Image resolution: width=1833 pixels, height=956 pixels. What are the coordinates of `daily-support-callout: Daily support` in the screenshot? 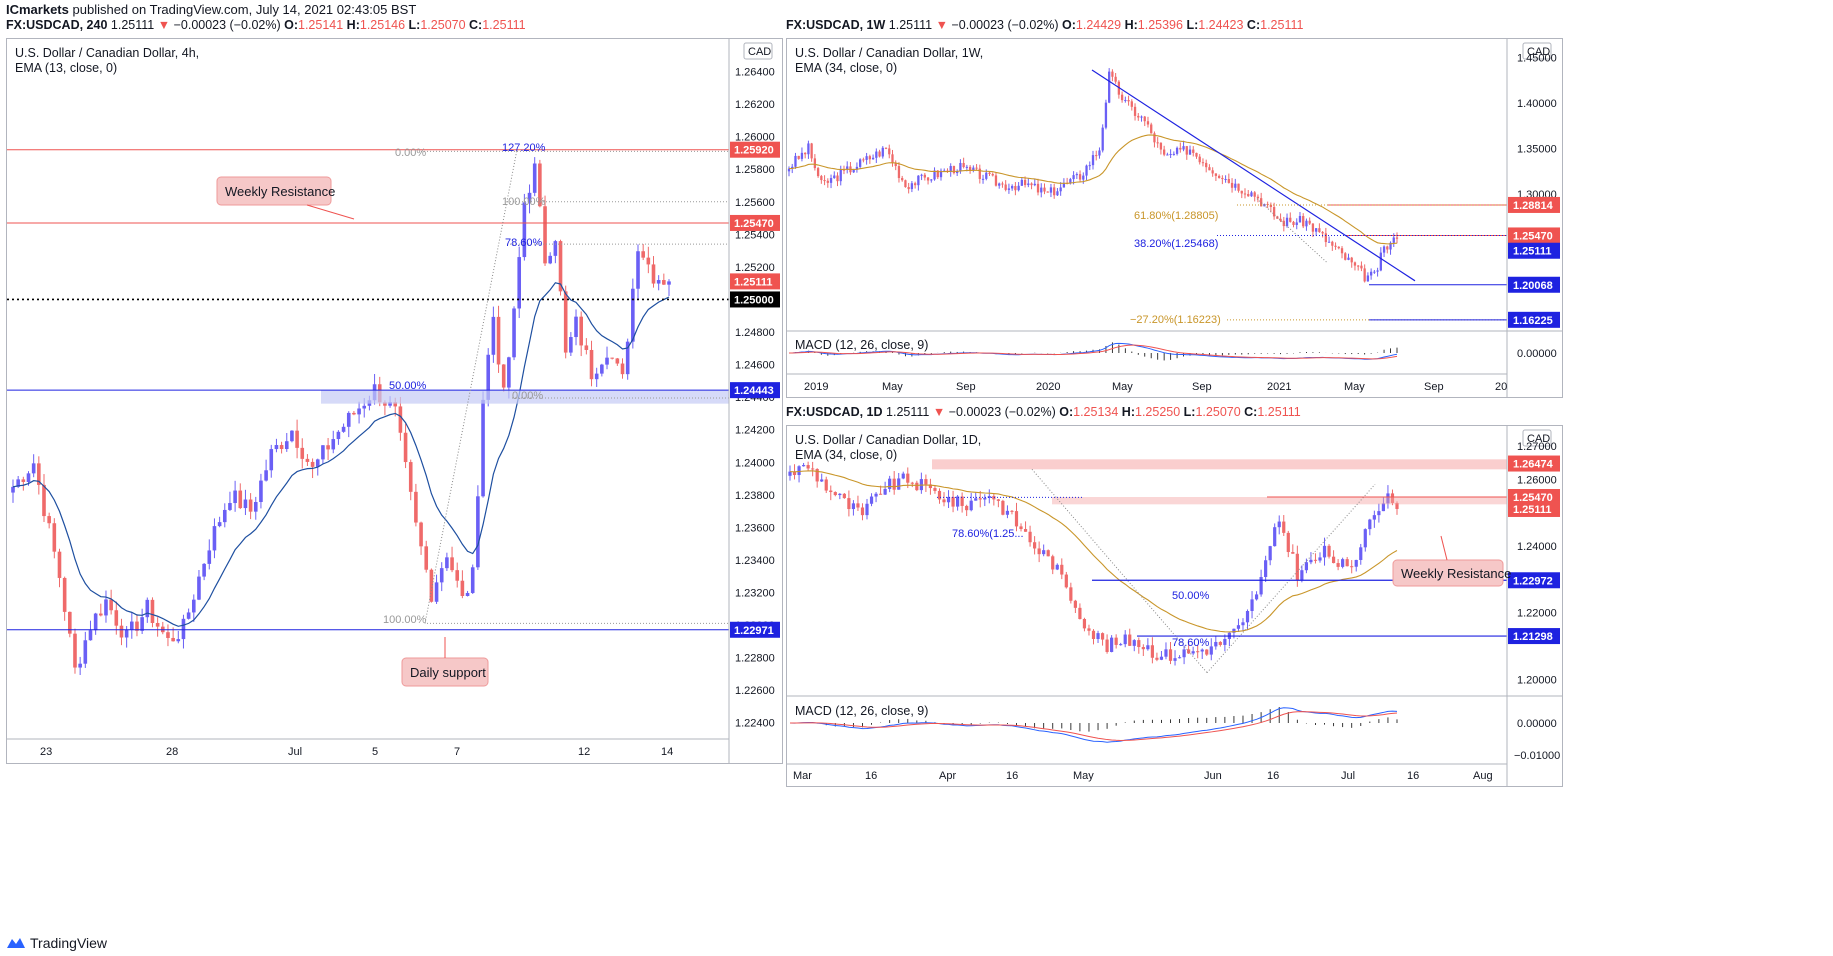 It's located at (445, 662).